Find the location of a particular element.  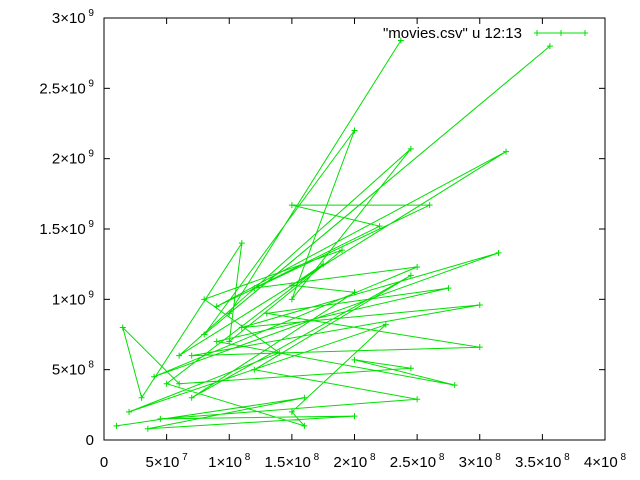

x-tick-label: 5×10 7 is located at coordinates (167, 461).